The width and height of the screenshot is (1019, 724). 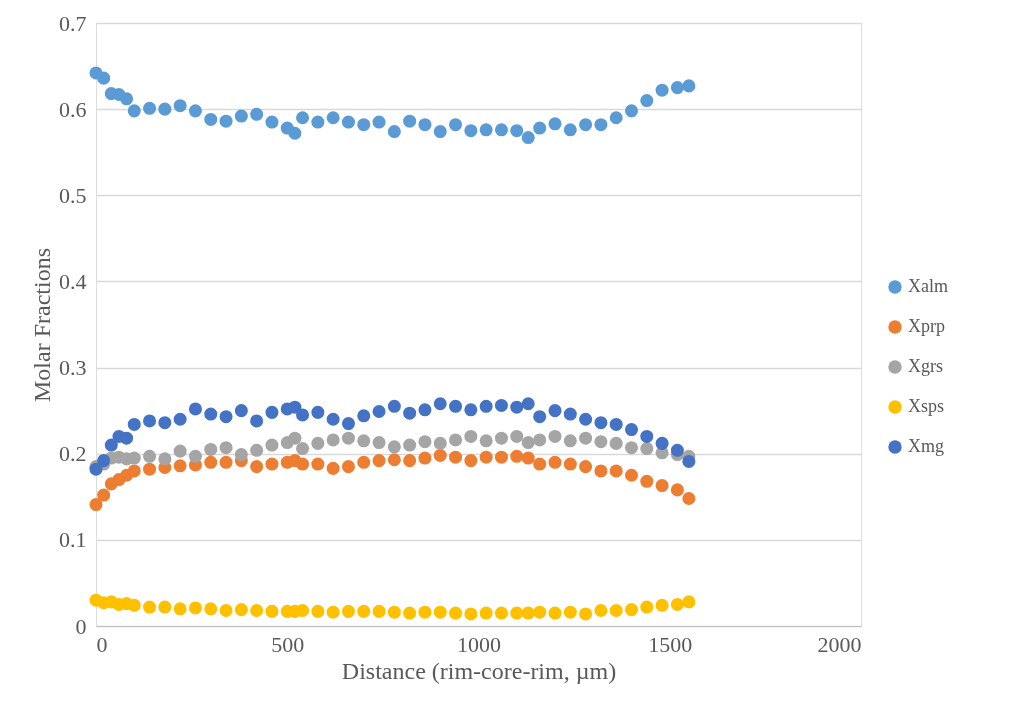 What do you see at coordinates (73, 109) in the screenshot?
I see `y-tick-label: 0.6` at bounding box center [73, 109].